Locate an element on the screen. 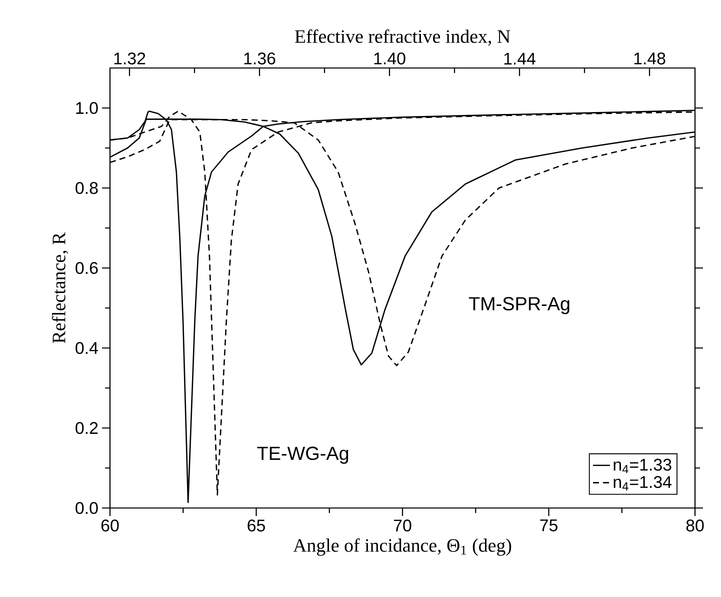  y-tick-label: 1.0 is located at coordinates (87, 108).